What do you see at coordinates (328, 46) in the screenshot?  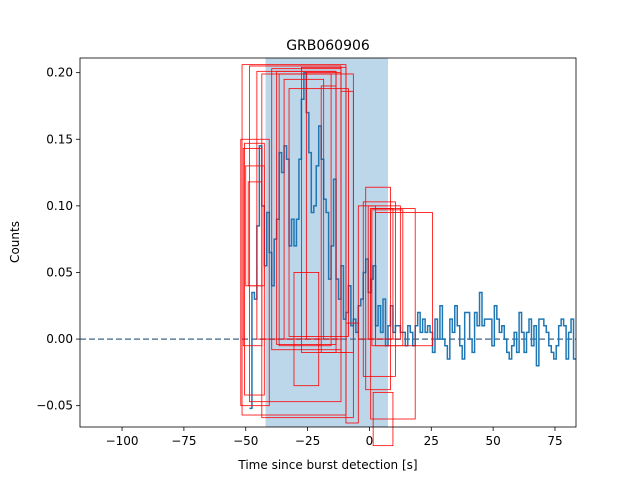 I see `chart-title: GRB060906` at bounding box center [328, 46].